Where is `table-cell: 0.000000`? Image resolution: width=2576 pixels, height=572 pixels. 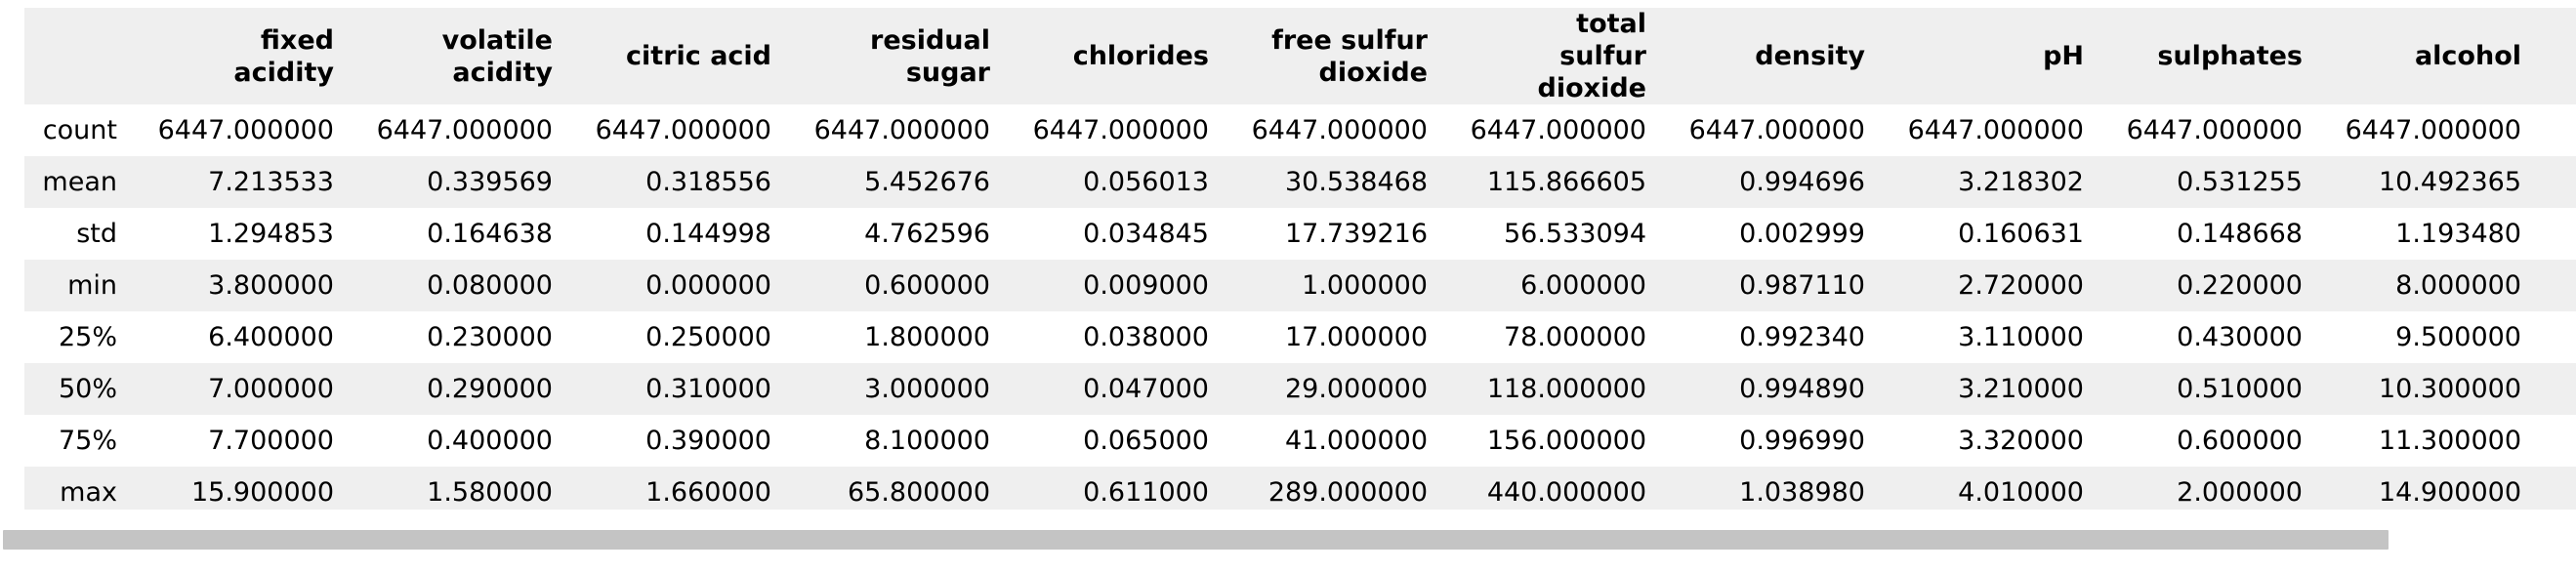 table-cell: 0.000000 is located at coordinates (682, 285).